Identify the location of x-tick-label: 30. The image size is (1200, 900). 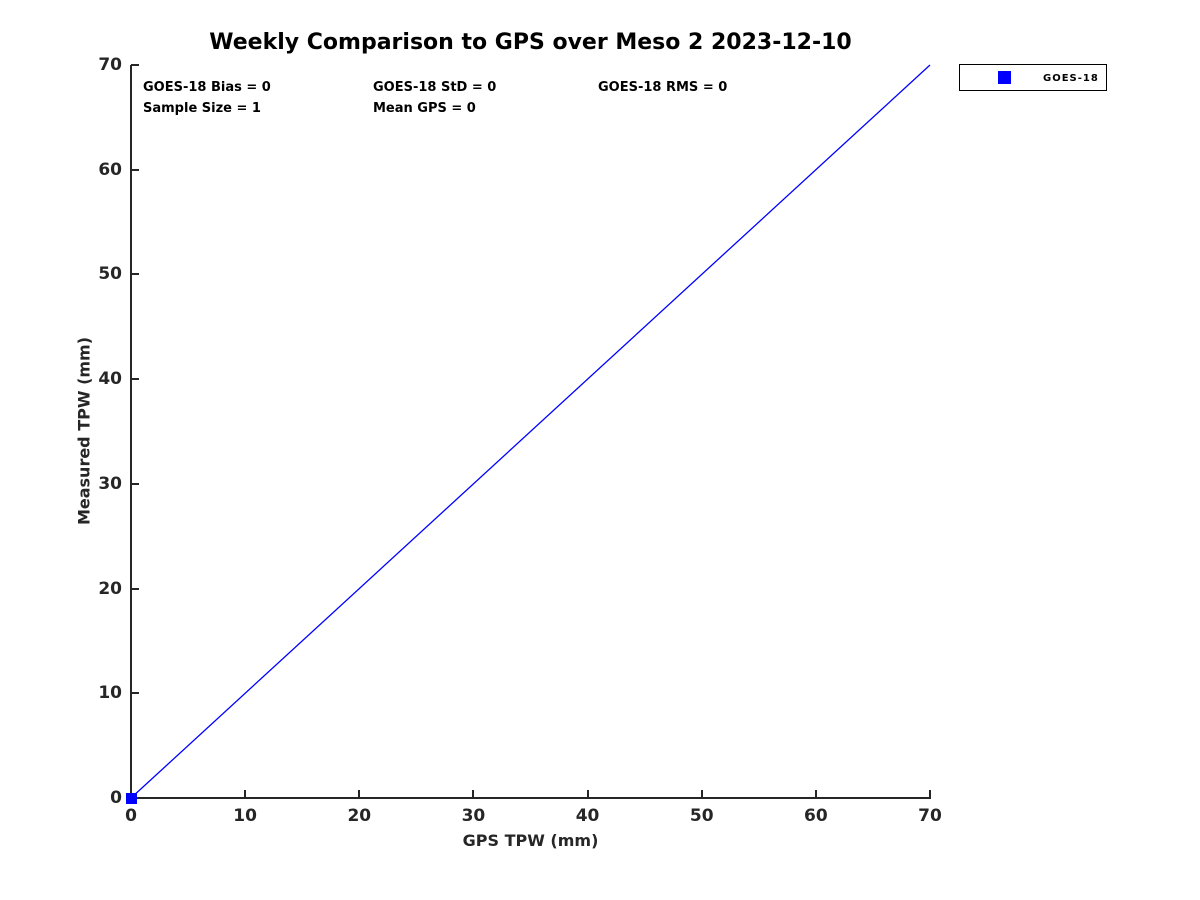
(473, 816).